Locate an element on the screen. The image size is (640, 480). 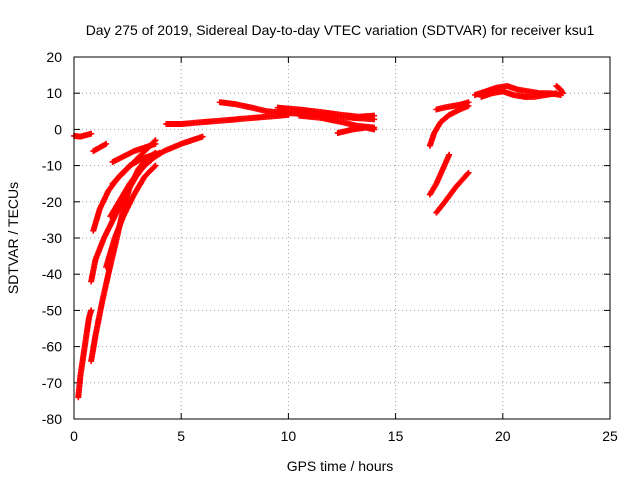
x-tick-label: 15 is located at coordinates (396, 436).